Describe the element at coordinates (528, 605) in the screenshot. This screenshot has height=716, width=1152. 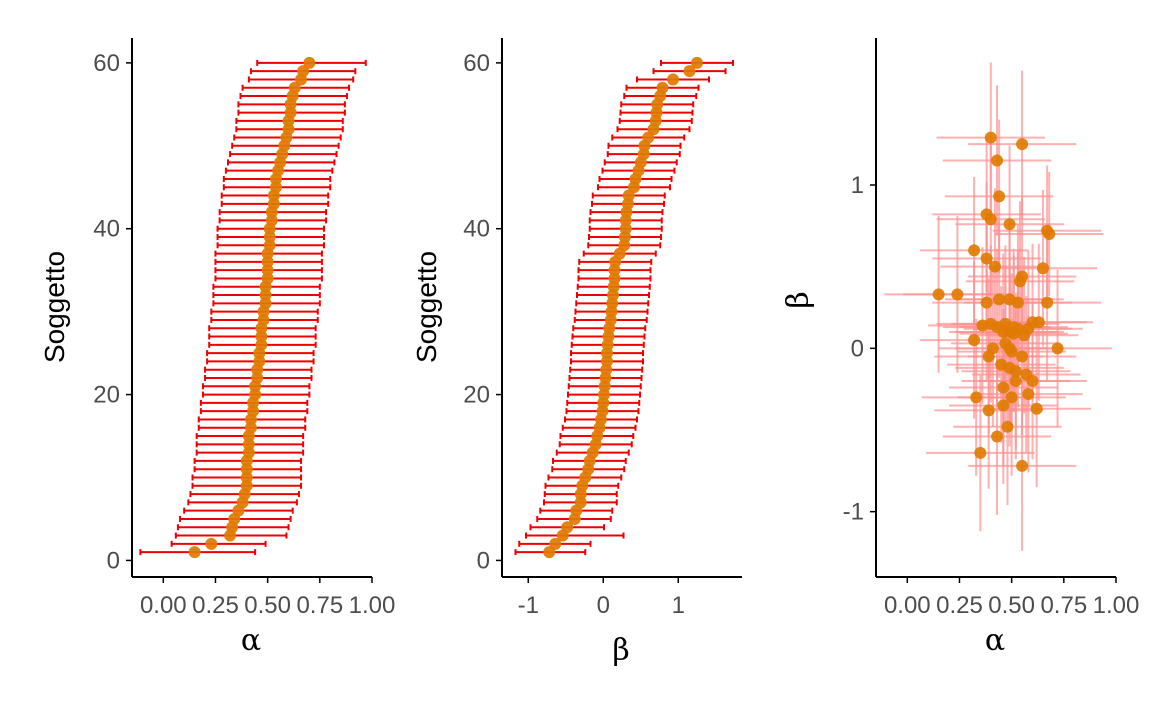
I see `x-tick-label: -1` at that location.